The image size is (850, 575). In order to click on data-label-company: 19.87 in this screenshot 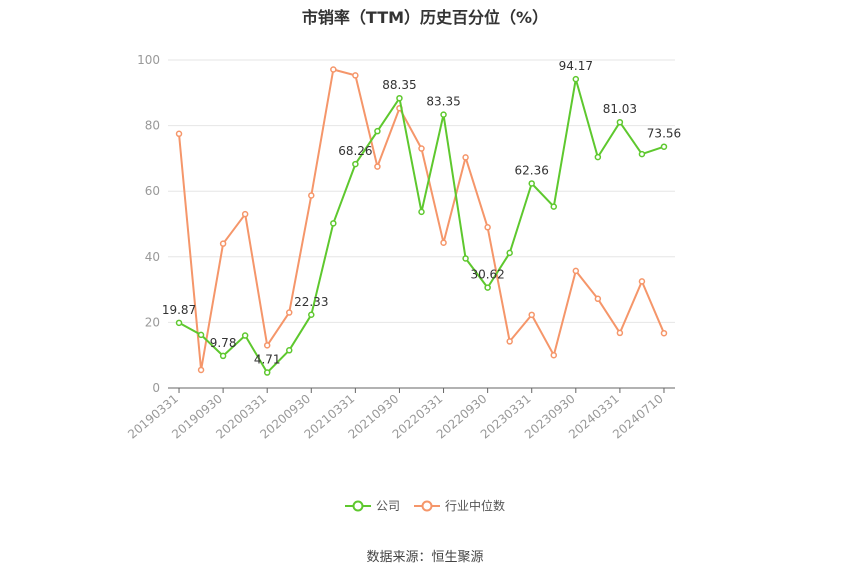, I will do `click(179, 310)`.